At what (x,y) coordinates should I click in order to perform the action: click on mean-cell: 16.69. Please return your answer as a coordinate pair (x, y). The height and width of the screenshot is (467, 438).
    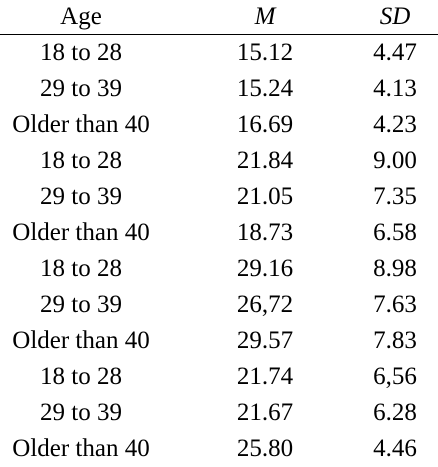
    Looking at the image, I should click on (265, 124).